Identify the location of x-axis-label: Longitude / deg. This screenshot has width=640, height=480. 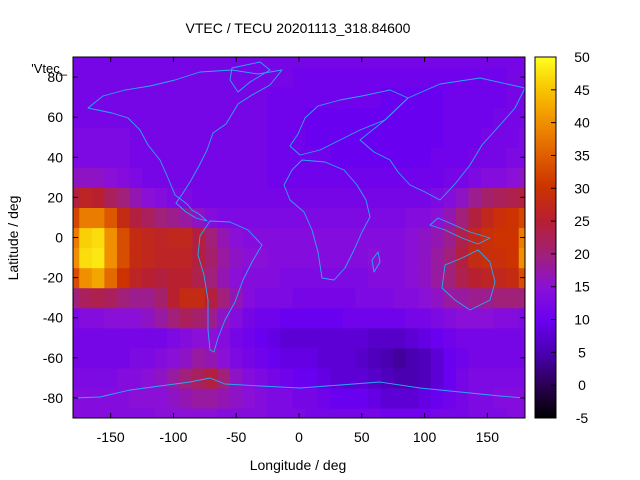
(298, 465).